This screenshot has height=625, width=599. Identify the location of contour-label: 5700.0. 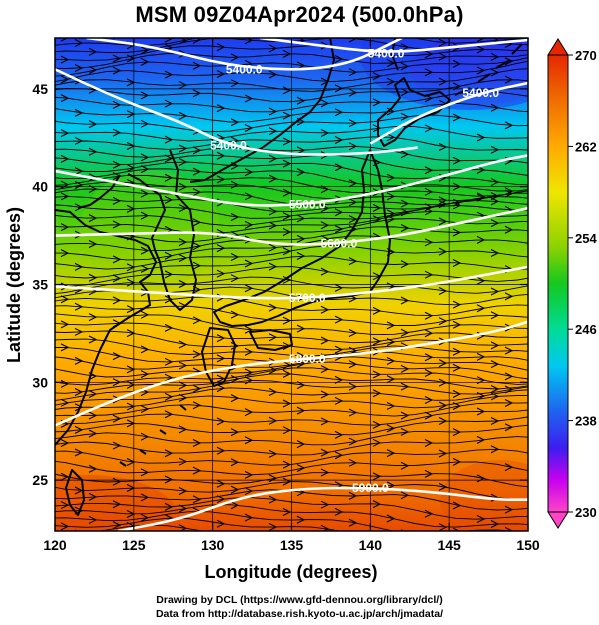
(307, 298).